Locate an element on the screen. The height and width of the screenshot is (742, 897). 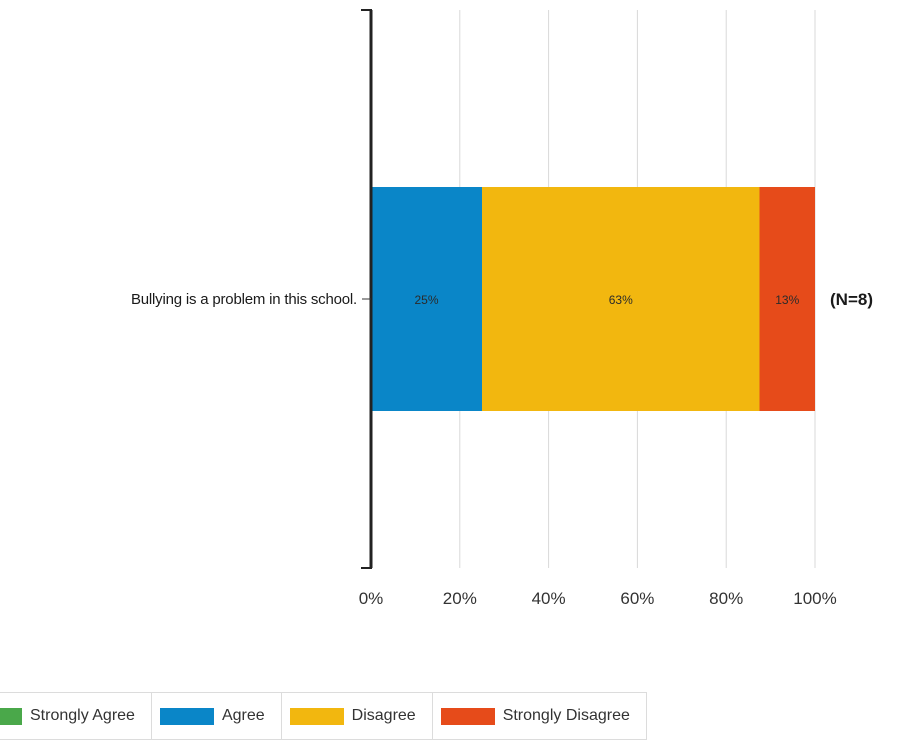
bar-segment-agree is located at coordinates (426, 299).